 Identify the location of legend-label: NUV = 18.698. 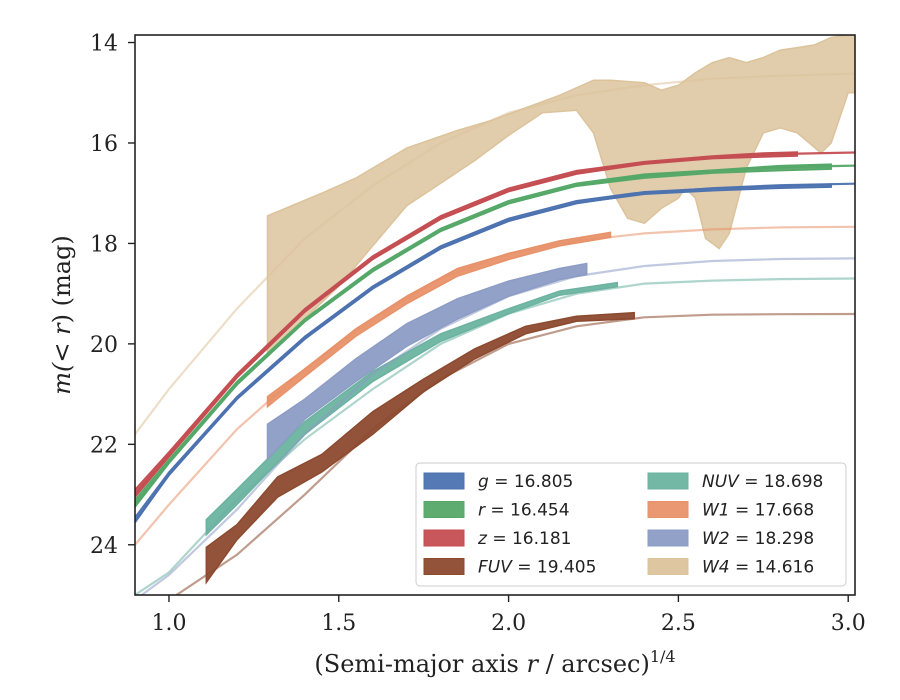
(762, 482).